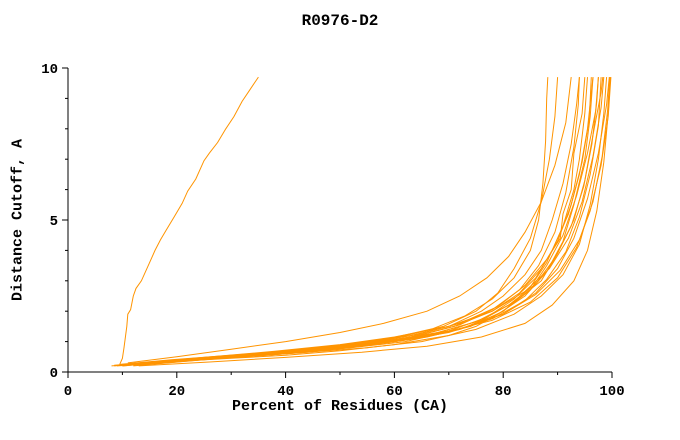  What do you see at coordinates (340, 21) in the screenshot?
I see `chart-title: R0976-D2` at bounding box center [340, 21].